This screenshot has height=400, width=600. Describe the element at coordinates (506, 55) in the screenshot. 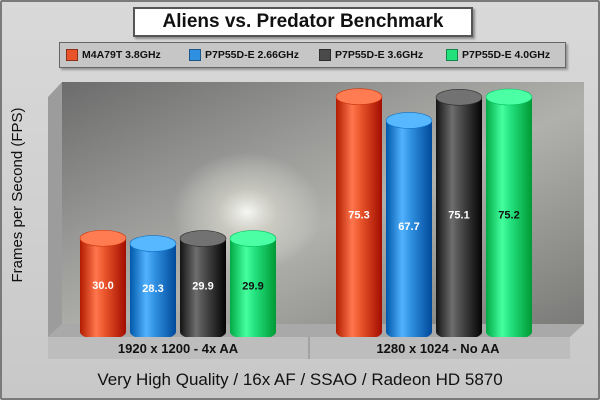

I see `legend-label-p7p55d-4-0: P7P55D-E 4.0GHz` at that location.